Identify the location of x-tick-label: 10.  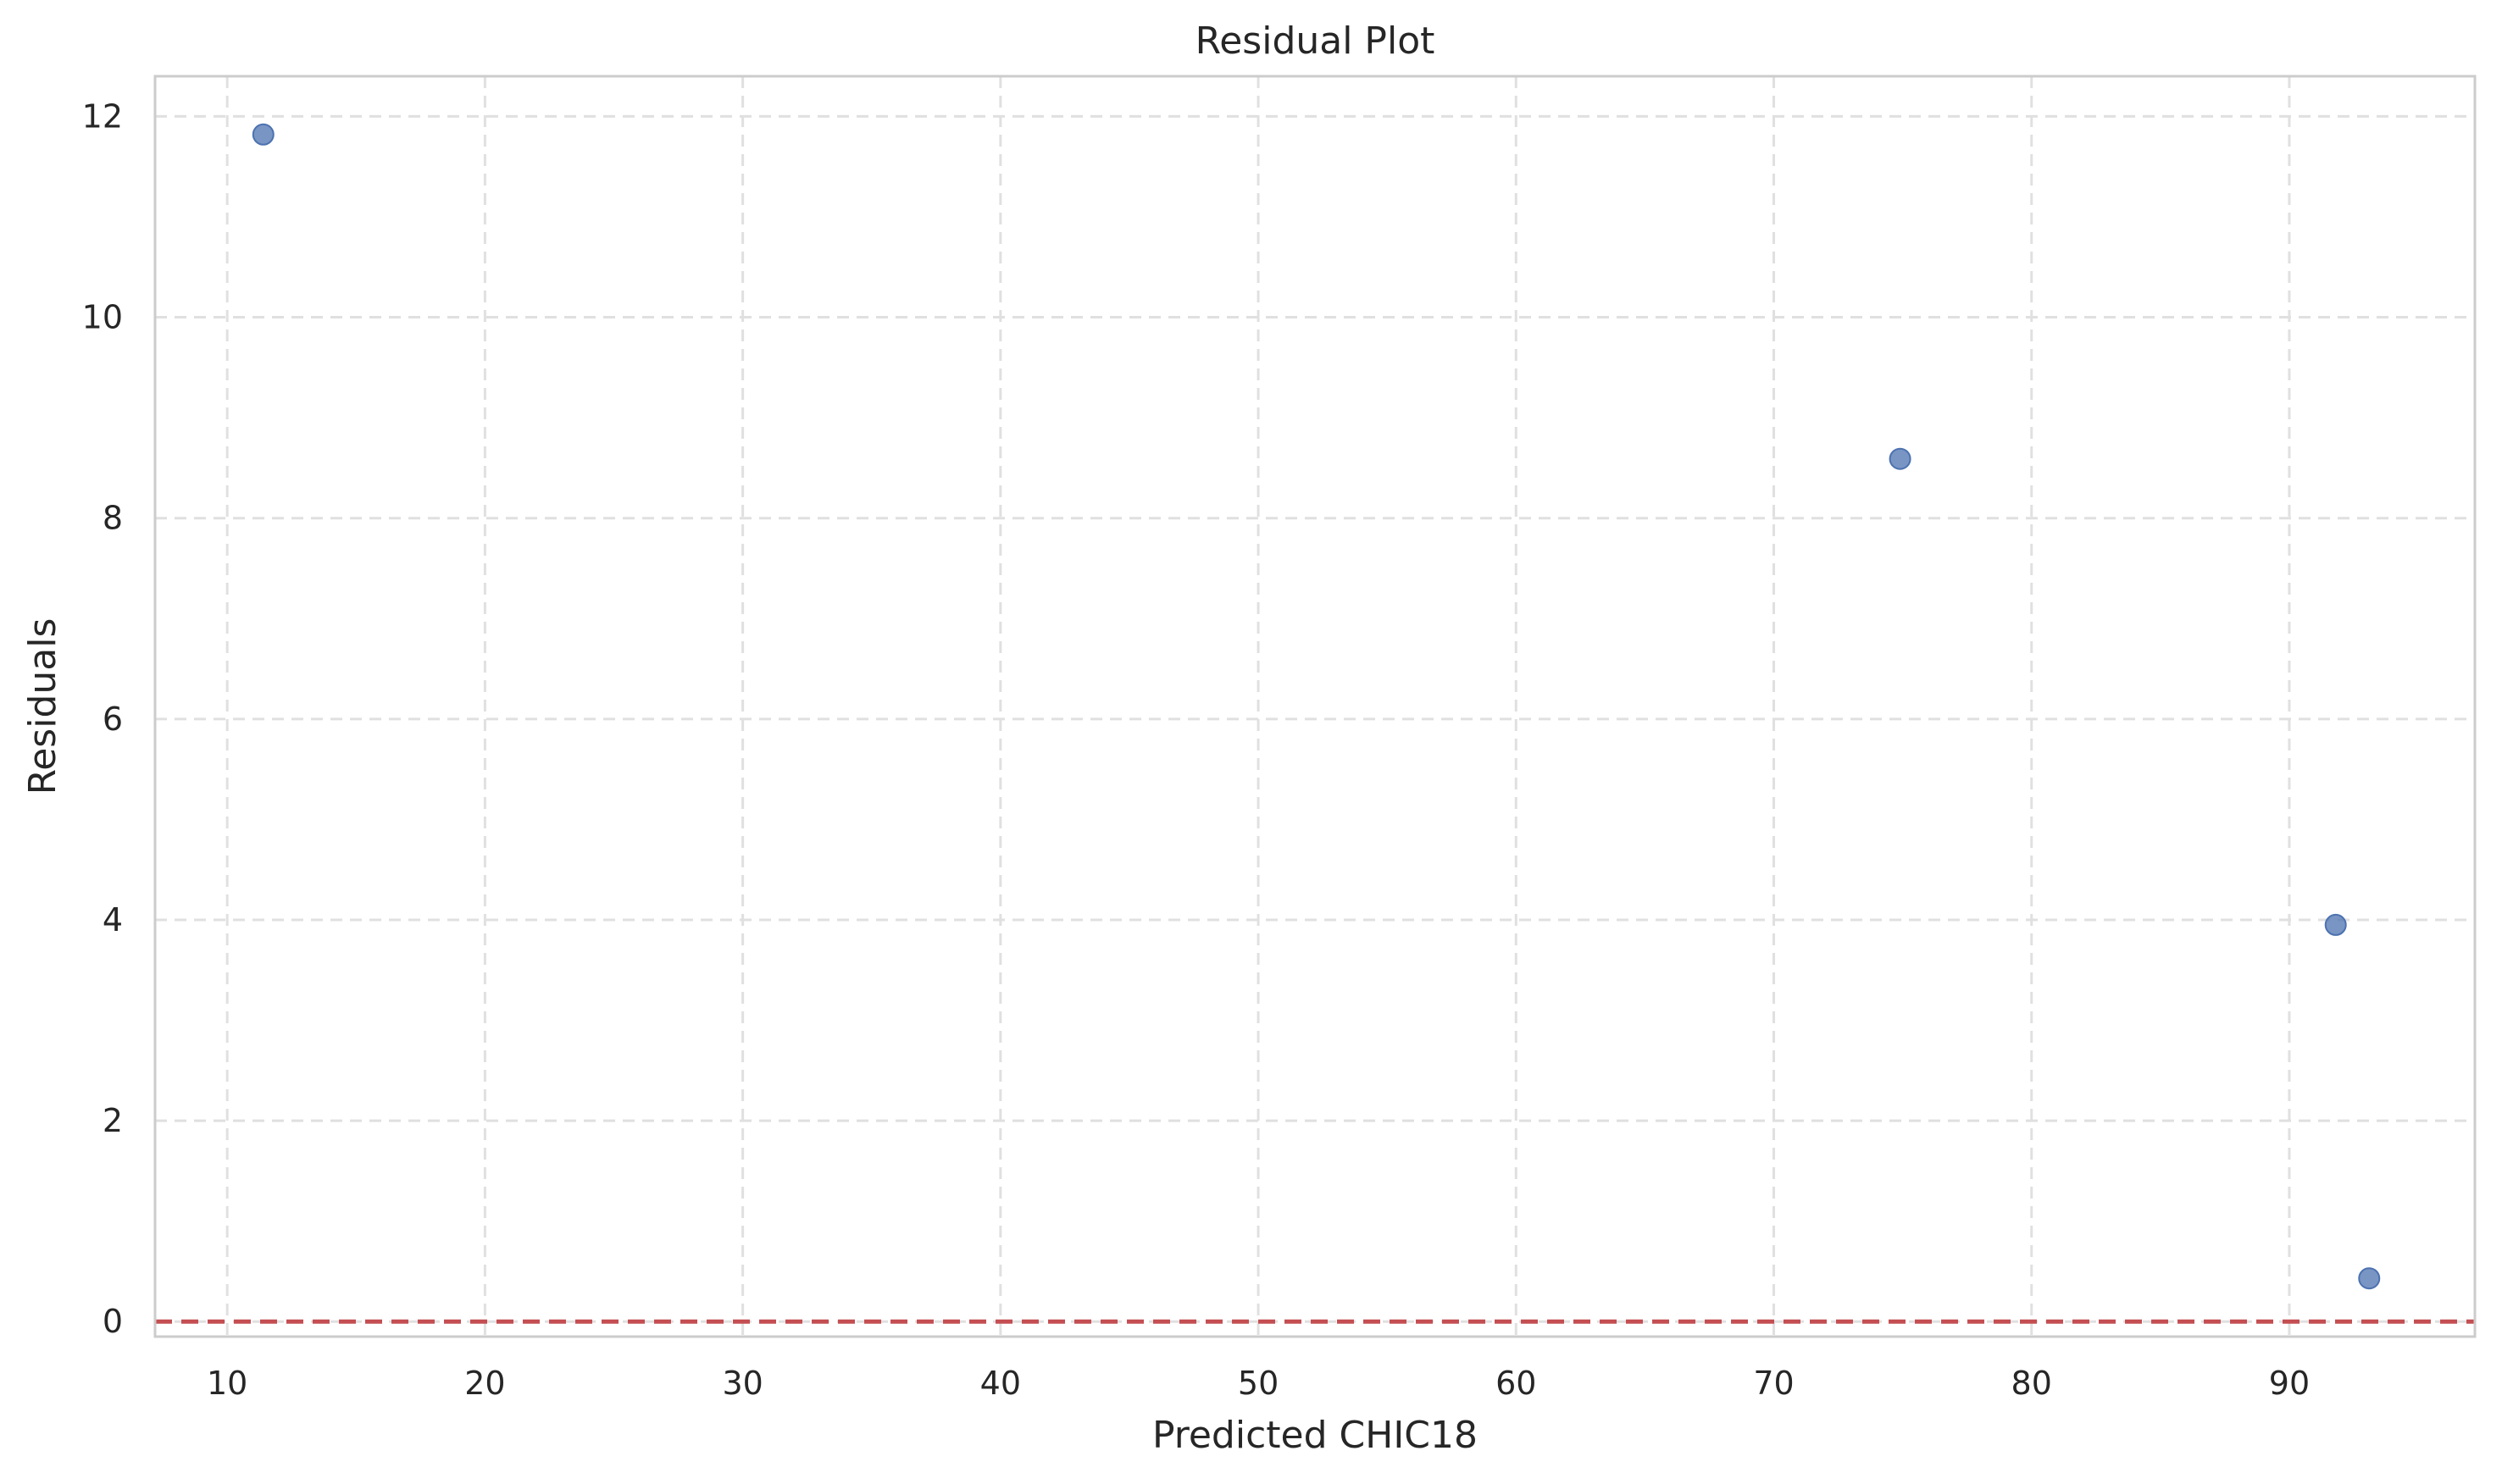
(227, 1383).